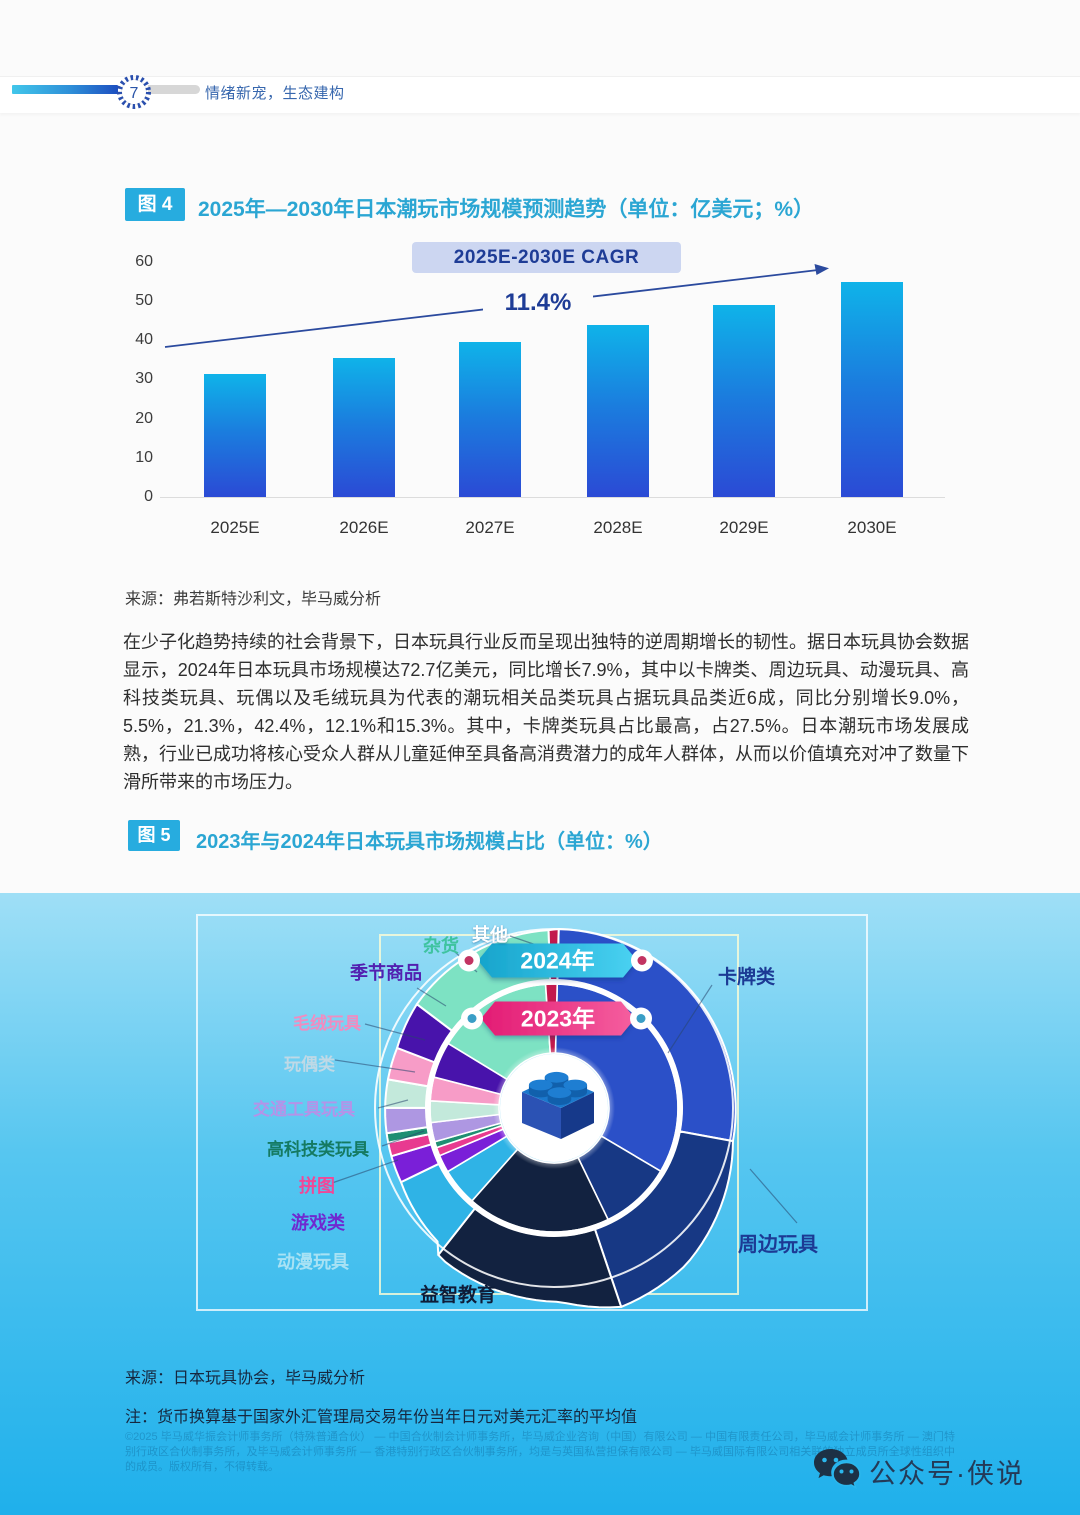 The image size is (1080, 1515). I want to click on x-axis-label: 2028E, so click(618, 527).